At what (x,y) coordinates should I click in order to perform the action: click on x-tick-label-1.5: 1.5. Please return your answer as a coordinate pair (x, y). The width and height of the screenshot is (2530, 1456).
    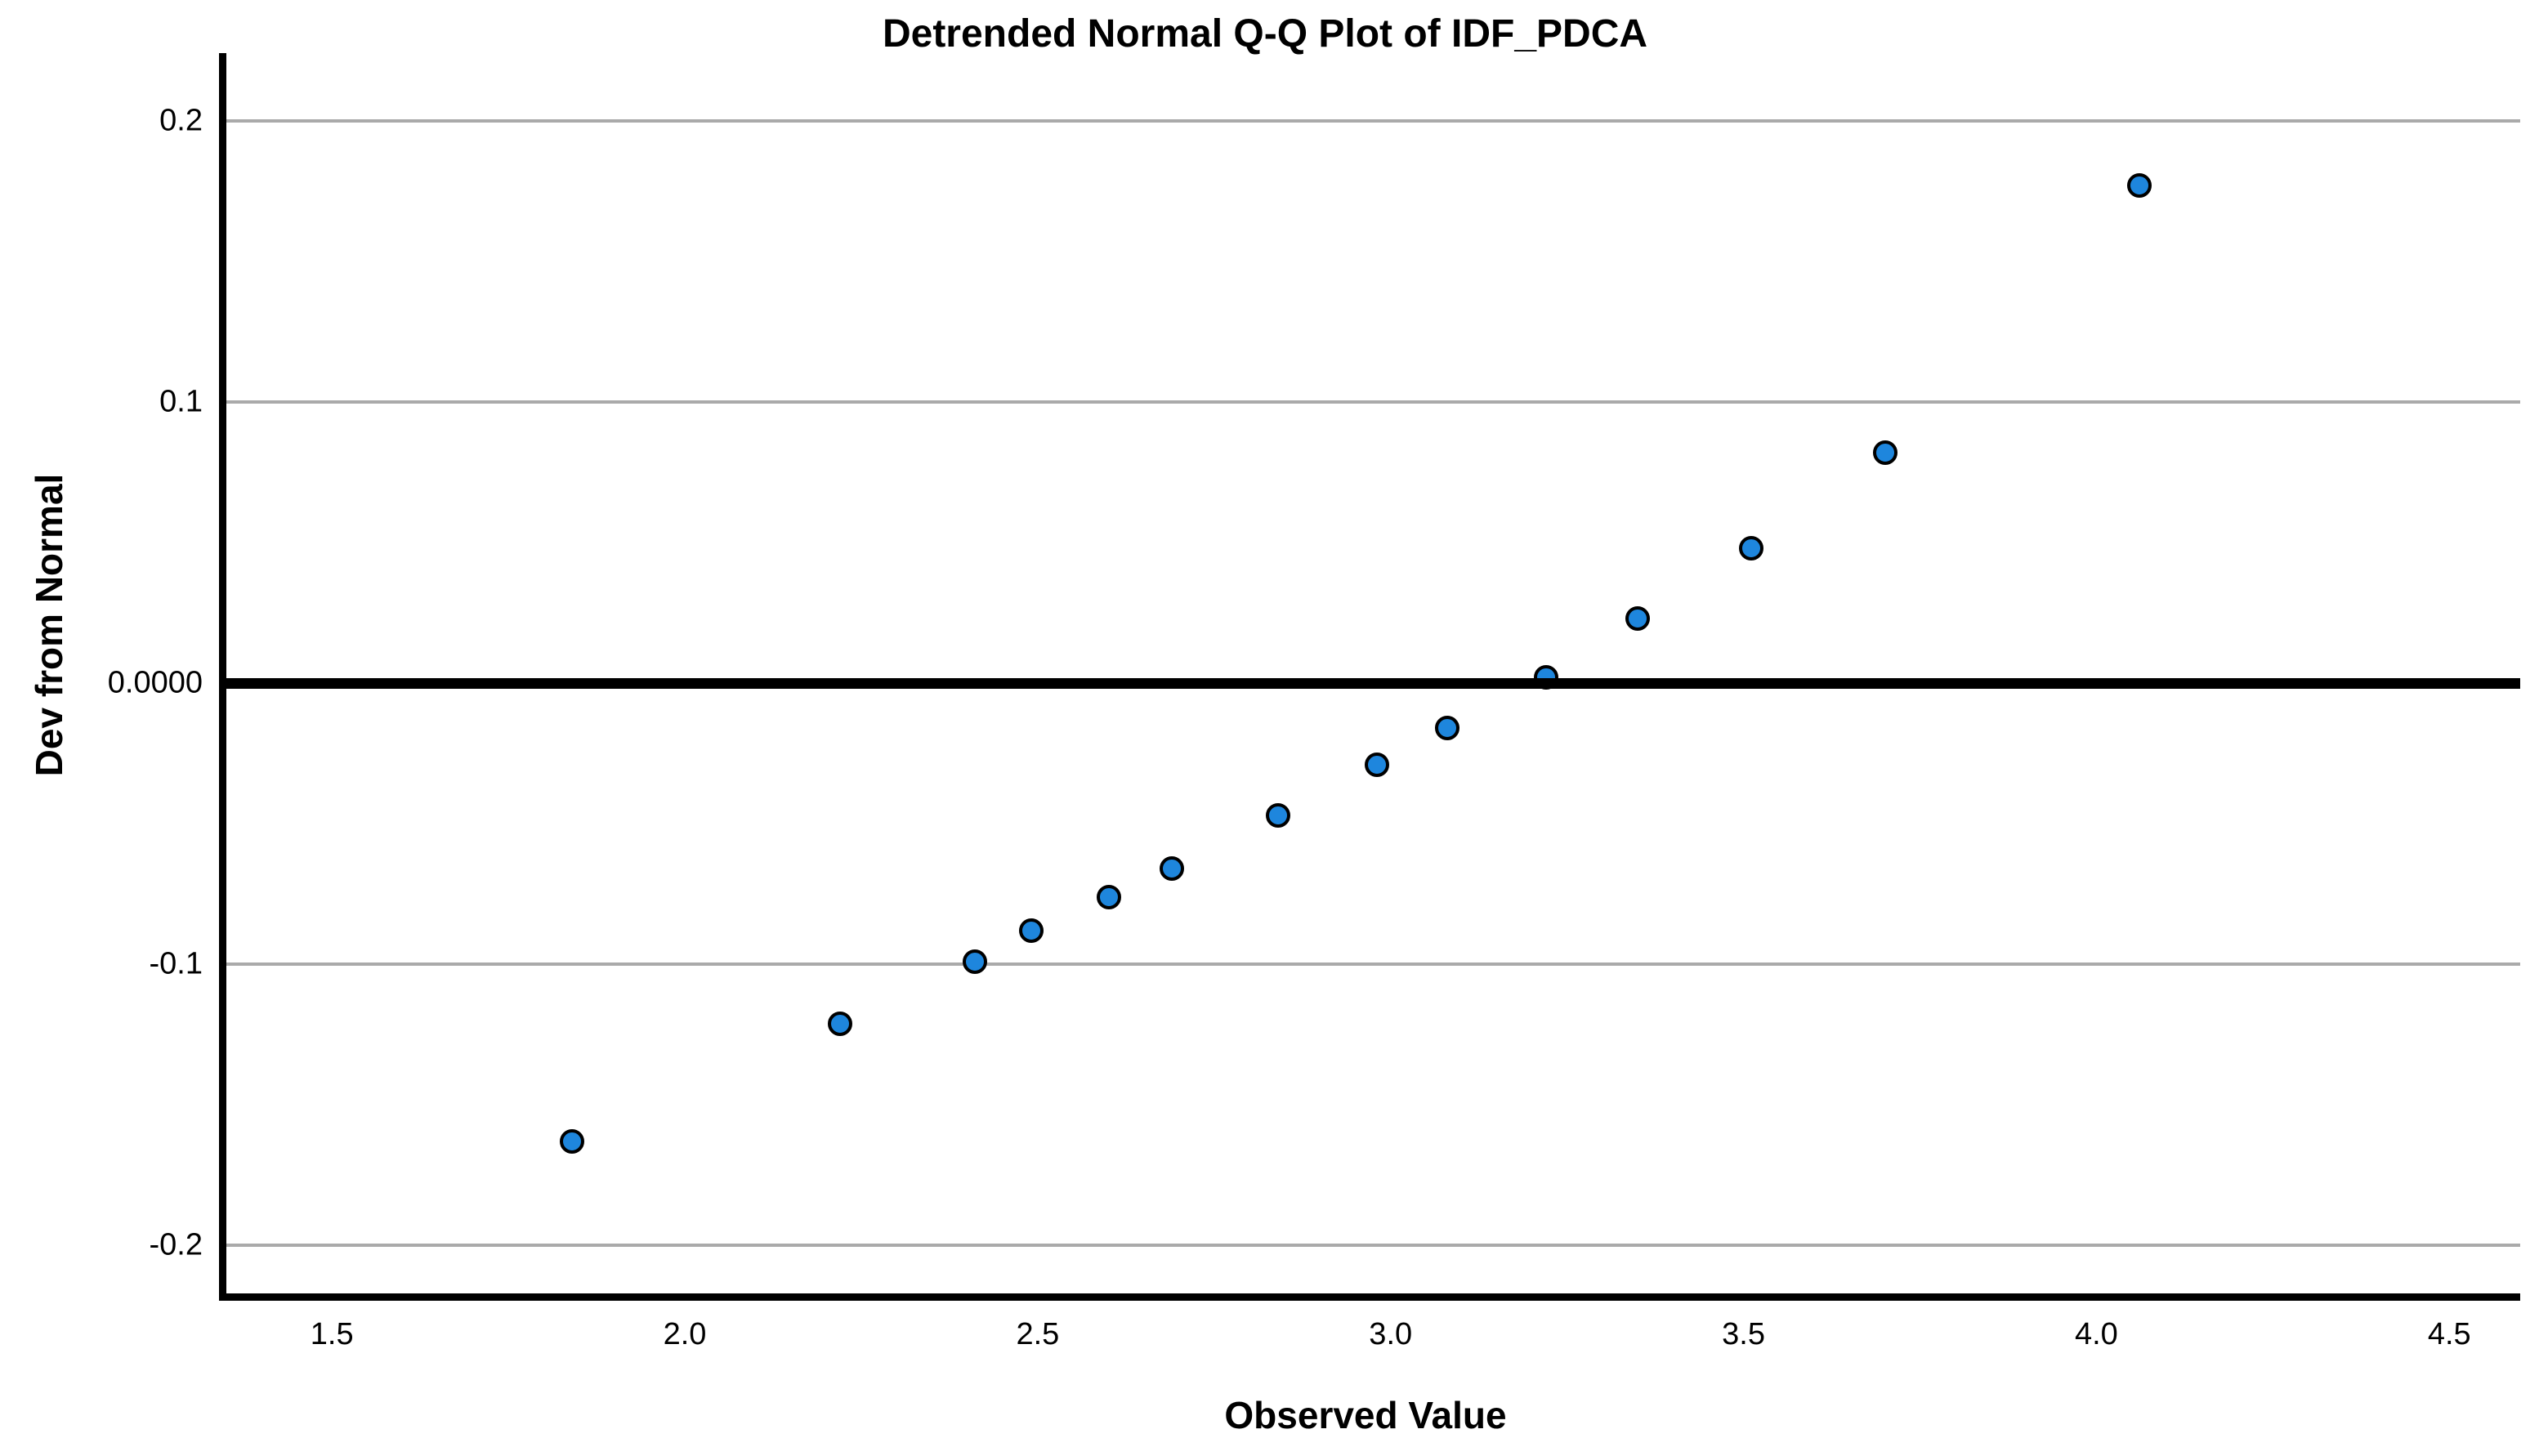
    Looking at the image, I should click on (332, 1334).